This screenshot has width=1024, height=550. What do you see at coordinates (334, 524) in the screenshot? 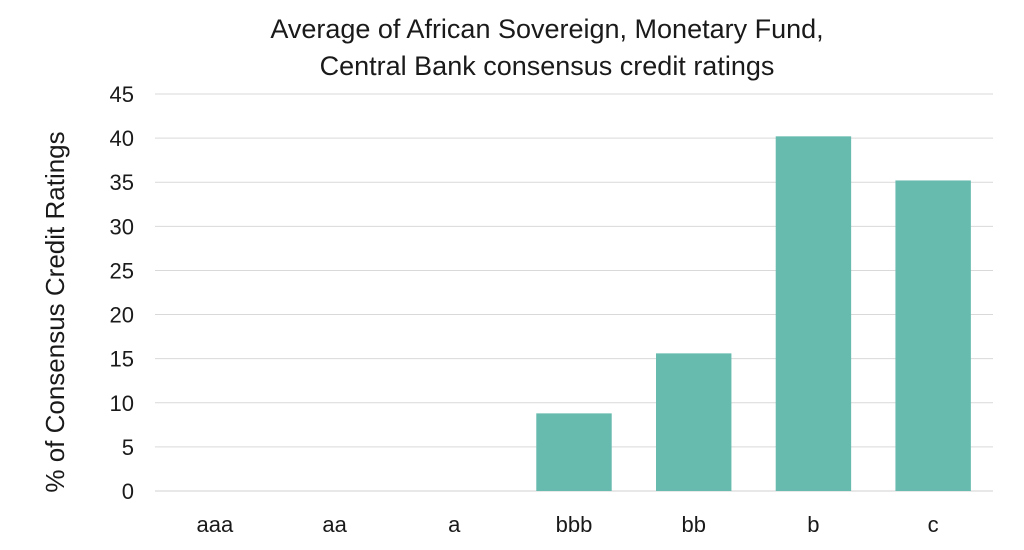
I see `x-tick-label-aa: aa` at bounding box center [334, 524].